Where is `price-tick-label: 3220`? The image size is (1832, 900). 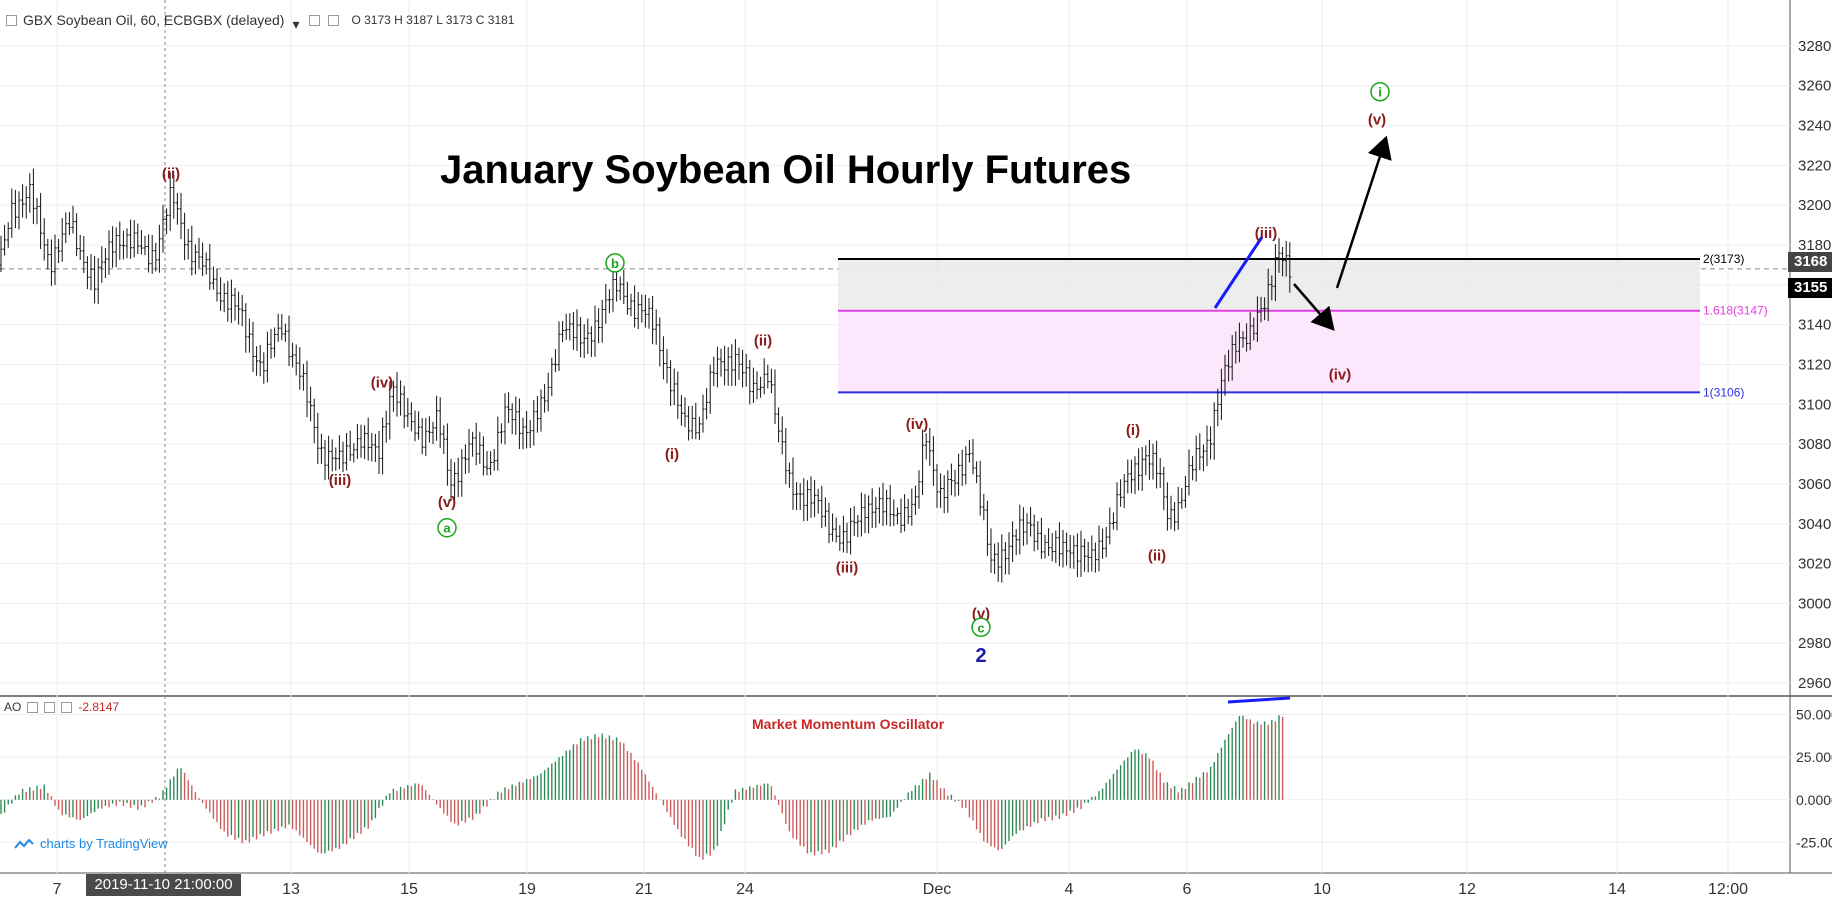
price-tick-label: 3220 is located at coordinates (1814, 165).